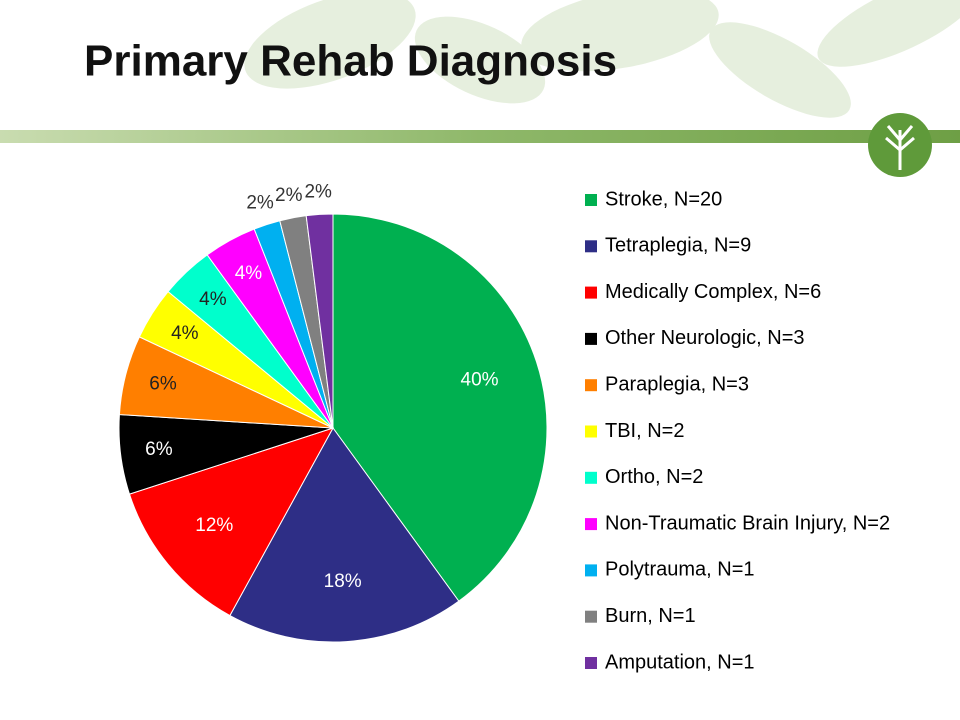  What do you see at coordinates (343, 581) in the screenshot?
I see `data-label: 18%` at bounding box center [343, 581].